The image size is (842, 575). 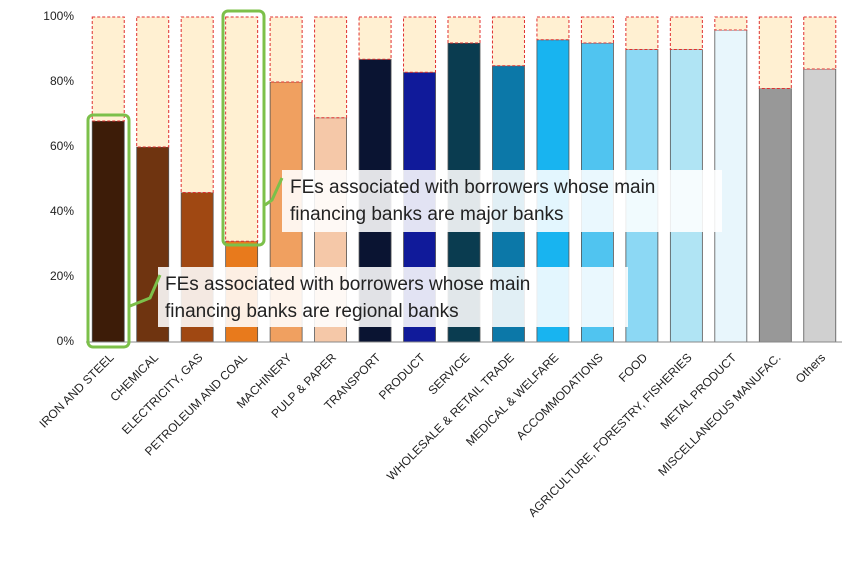 What do you see at coordinates (609, 434) in the screenshot?
I see `x-tick-label: AGRICULTURE, FORESTRY, FISHERIES` at bounding box center [609, 434].